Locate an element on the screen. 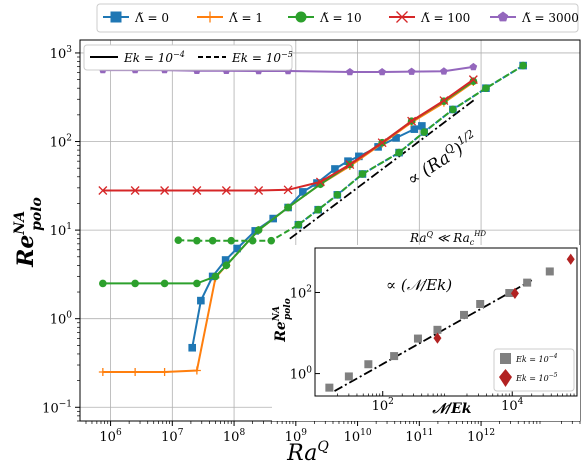 Image resolution: width=588 pixels, height=471 pixels. svg-text: ∝ (RaQ)1/2 is located at coordinates (442, 158).